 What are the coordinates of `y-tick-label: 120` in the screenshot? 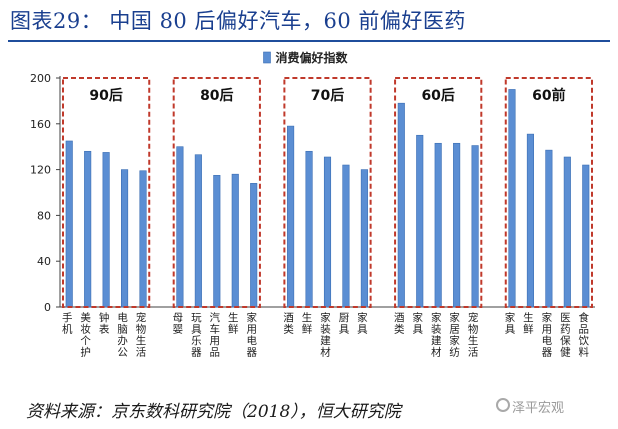 It's located at (40, 170).